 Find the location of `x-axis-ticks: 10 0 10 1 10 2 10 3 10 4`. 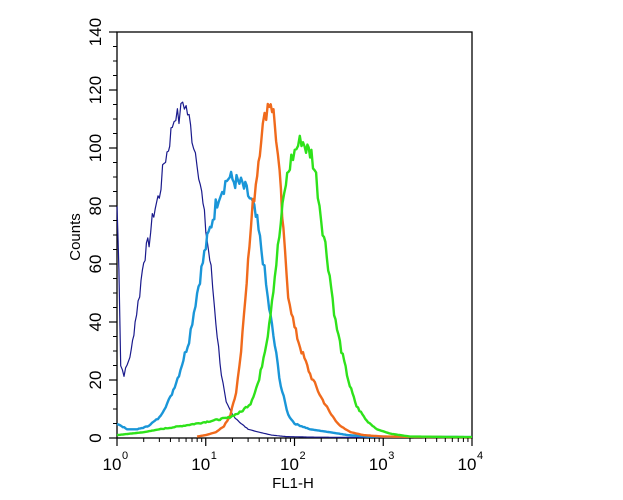

x-axis-ticks: 10 0 10 1 10 2 10 3 10 4 is located at coordinates (293, 456).